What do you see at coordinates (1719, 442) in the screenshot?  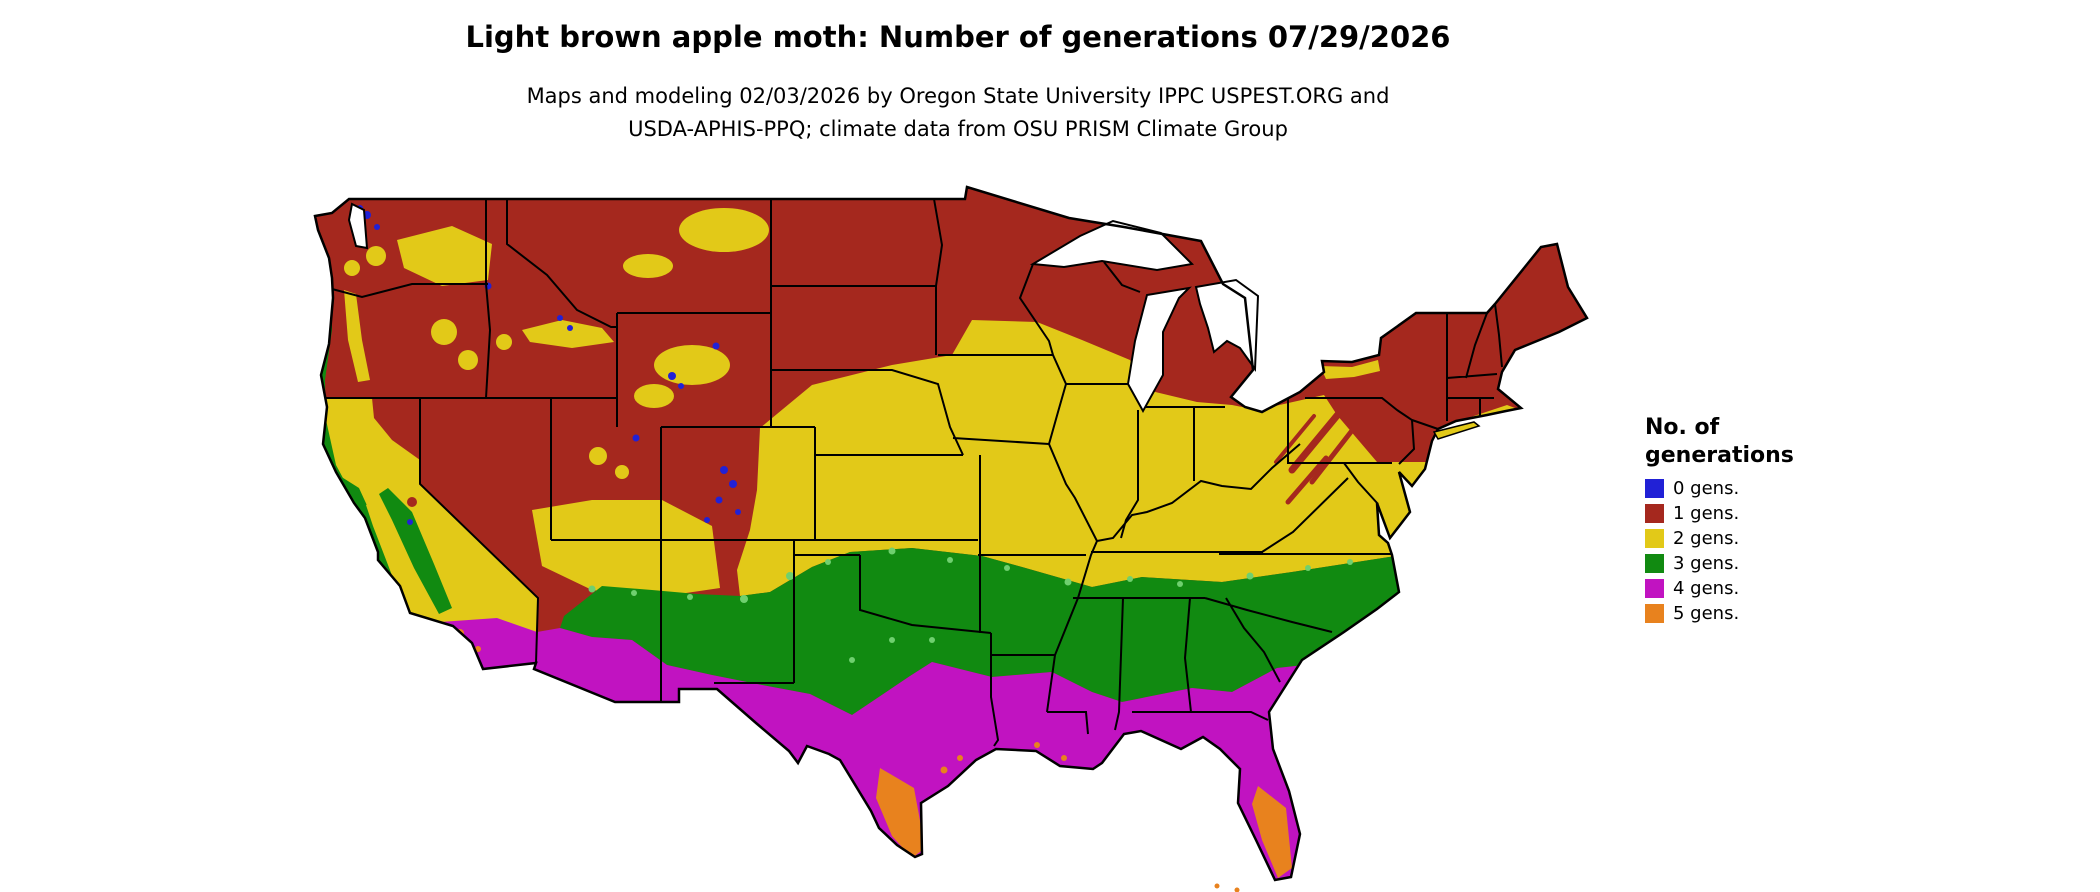 I see `legend-title: No. of generations` at bounding box center [1719, 442].